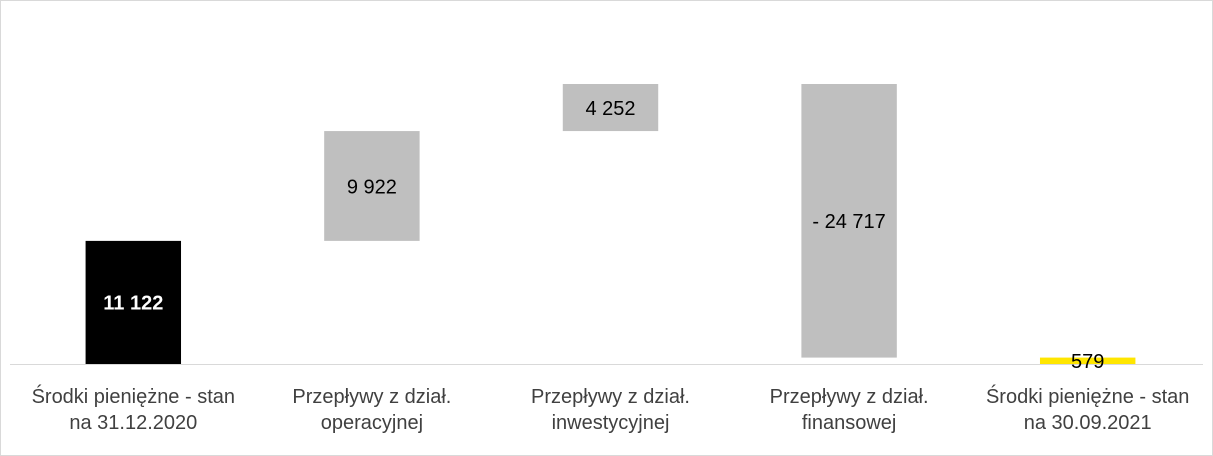  Describe the element at coordinates (372, 410) in the screenshot. I see `x-tick-label: Przepływy z dział. operacyjnej` at that location.